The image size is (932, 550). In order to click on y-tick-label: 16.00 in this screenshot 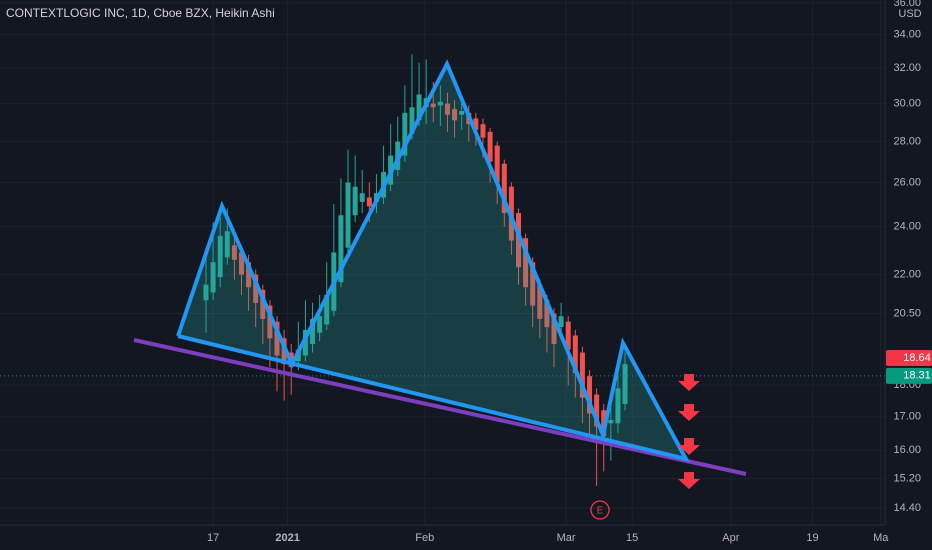, I will do `click(907, 450)`.